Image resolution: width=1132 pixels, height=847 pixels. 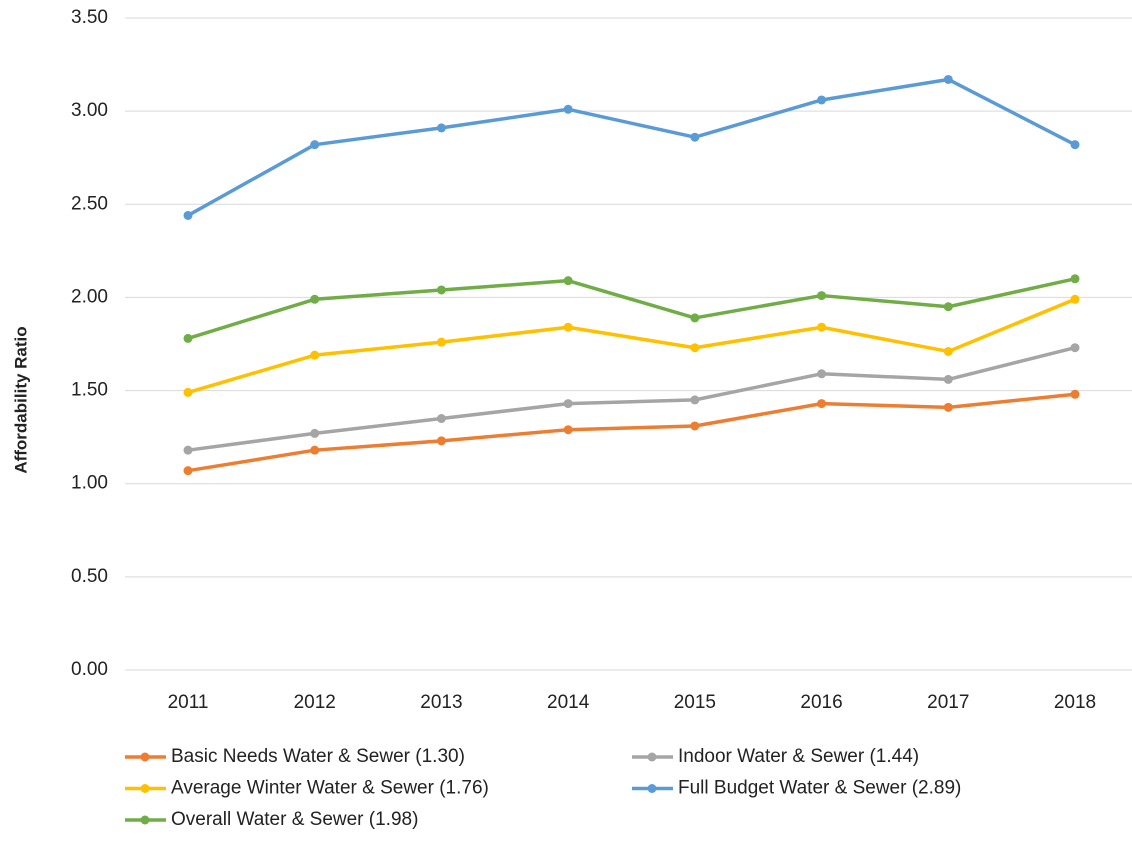 I want to click on x-tick-label: 2012, so click(x=315, y=702).